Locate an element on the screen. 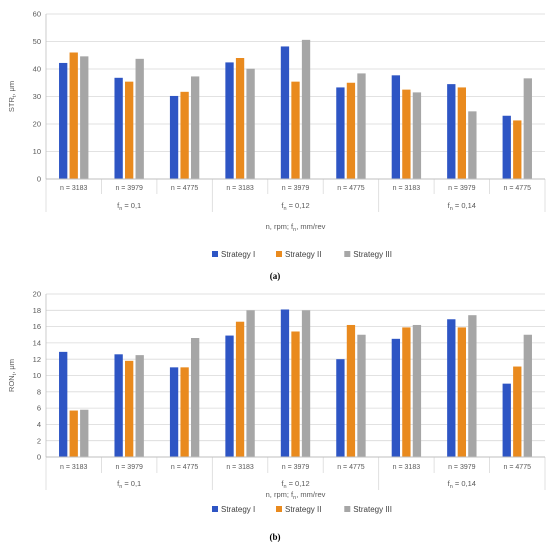 Image resolution: width=550 pixels, height=547 pixels. x-group-label-suffix: = 0,14 is located at coordinates (464, 483).